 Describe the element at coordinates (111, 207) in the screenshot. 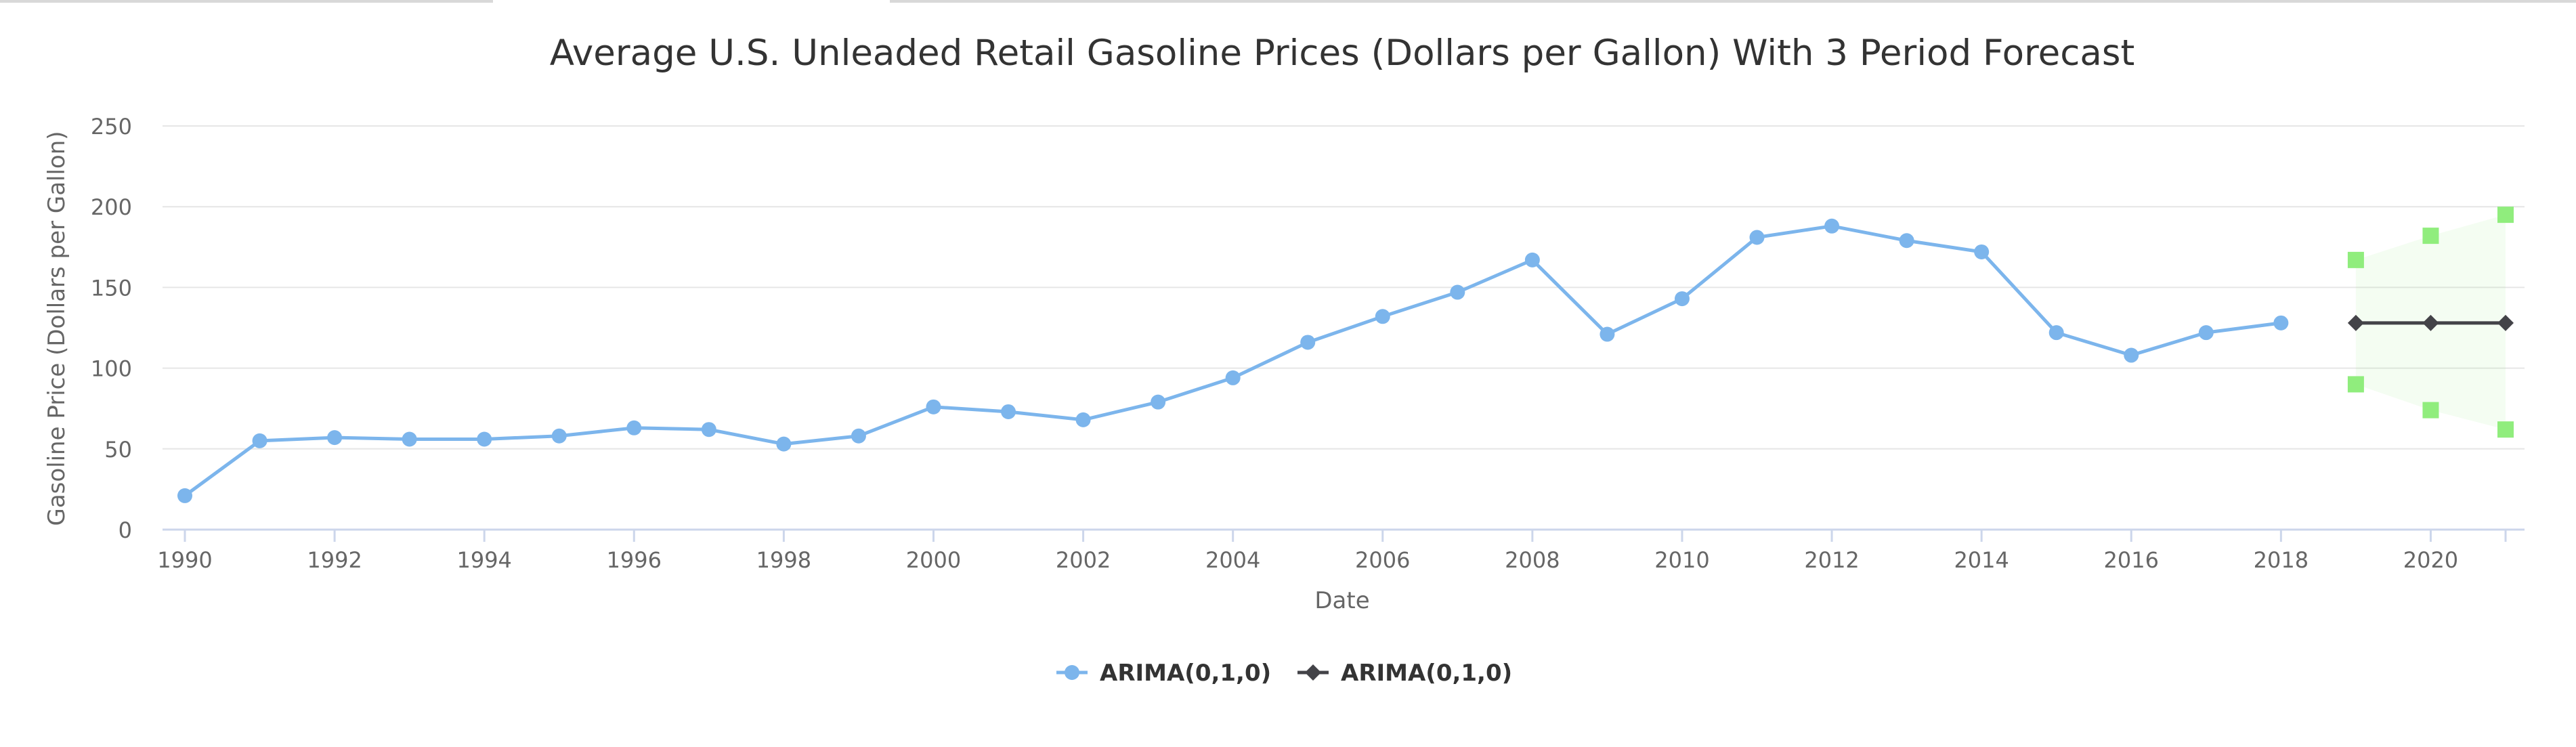

I see `y-tick-label: 200` at that location.